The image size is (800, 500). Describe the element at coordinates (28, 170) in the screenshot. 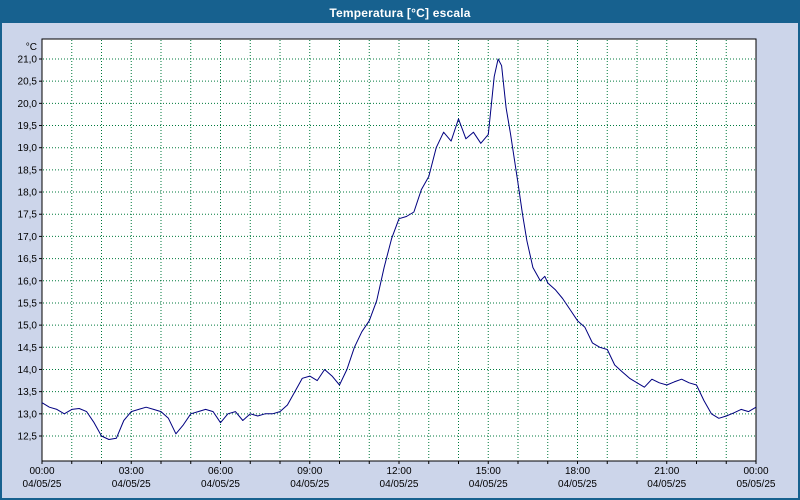

I see `y-tick-label: 18,5` at that location.